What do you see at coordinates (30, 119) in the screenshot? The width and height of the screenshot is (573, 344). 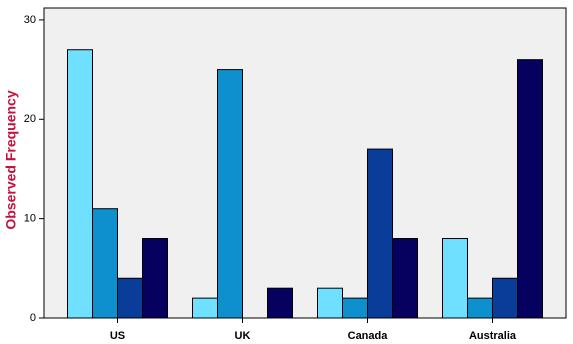 I see `y-tick-label: 20` at bounding box center [30, 119].